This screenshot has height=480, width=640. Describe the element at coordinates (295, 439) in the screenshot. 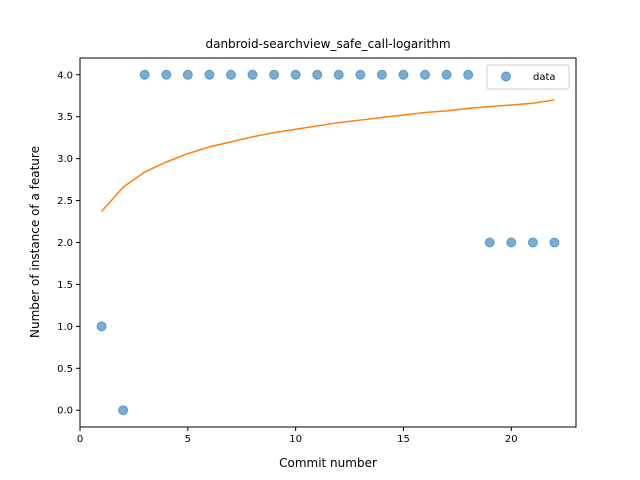

I see `x-tick-label: 10` at that location.